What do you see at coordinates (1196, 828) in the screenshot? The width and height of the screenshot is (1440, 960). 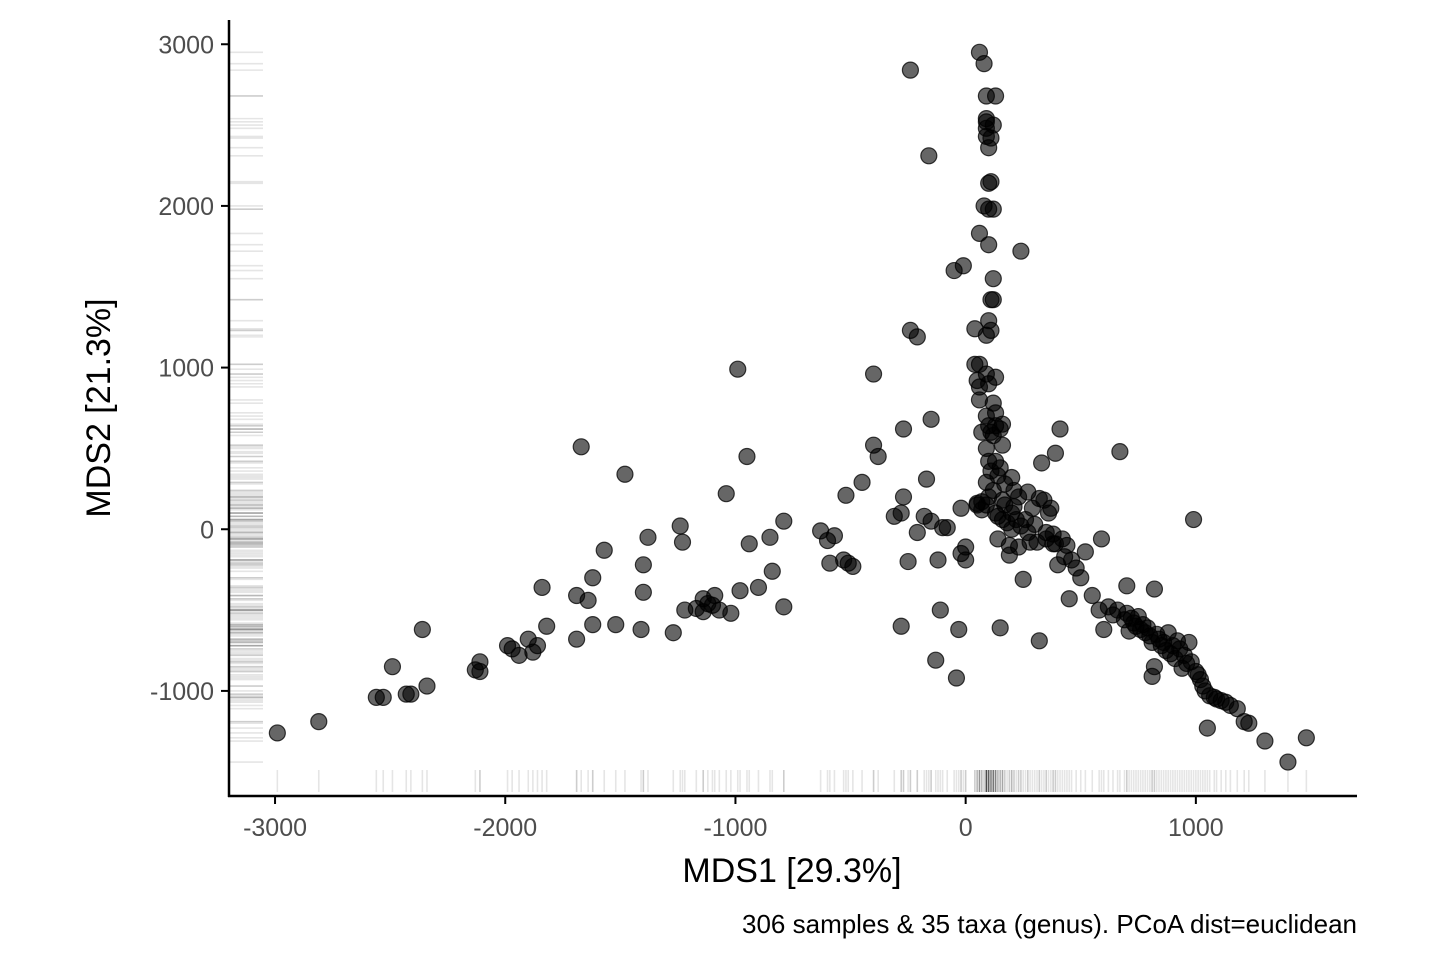 I see `x-tick-label: 1000` at bounding box center [1196, 828].